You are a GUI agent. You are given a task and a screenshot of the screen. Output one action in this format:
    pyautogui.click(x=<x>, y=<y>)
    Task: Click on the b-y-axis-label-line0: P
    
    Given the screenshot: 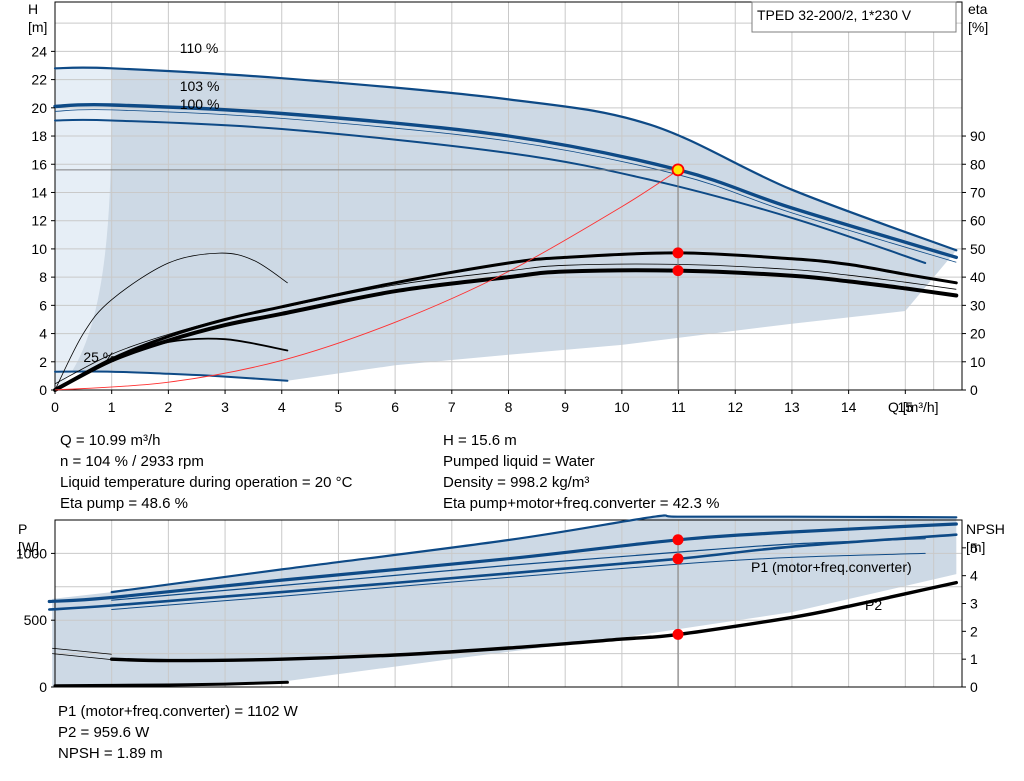 What is the action you would take?
    pyautogui.click(x=22, y=529)
    